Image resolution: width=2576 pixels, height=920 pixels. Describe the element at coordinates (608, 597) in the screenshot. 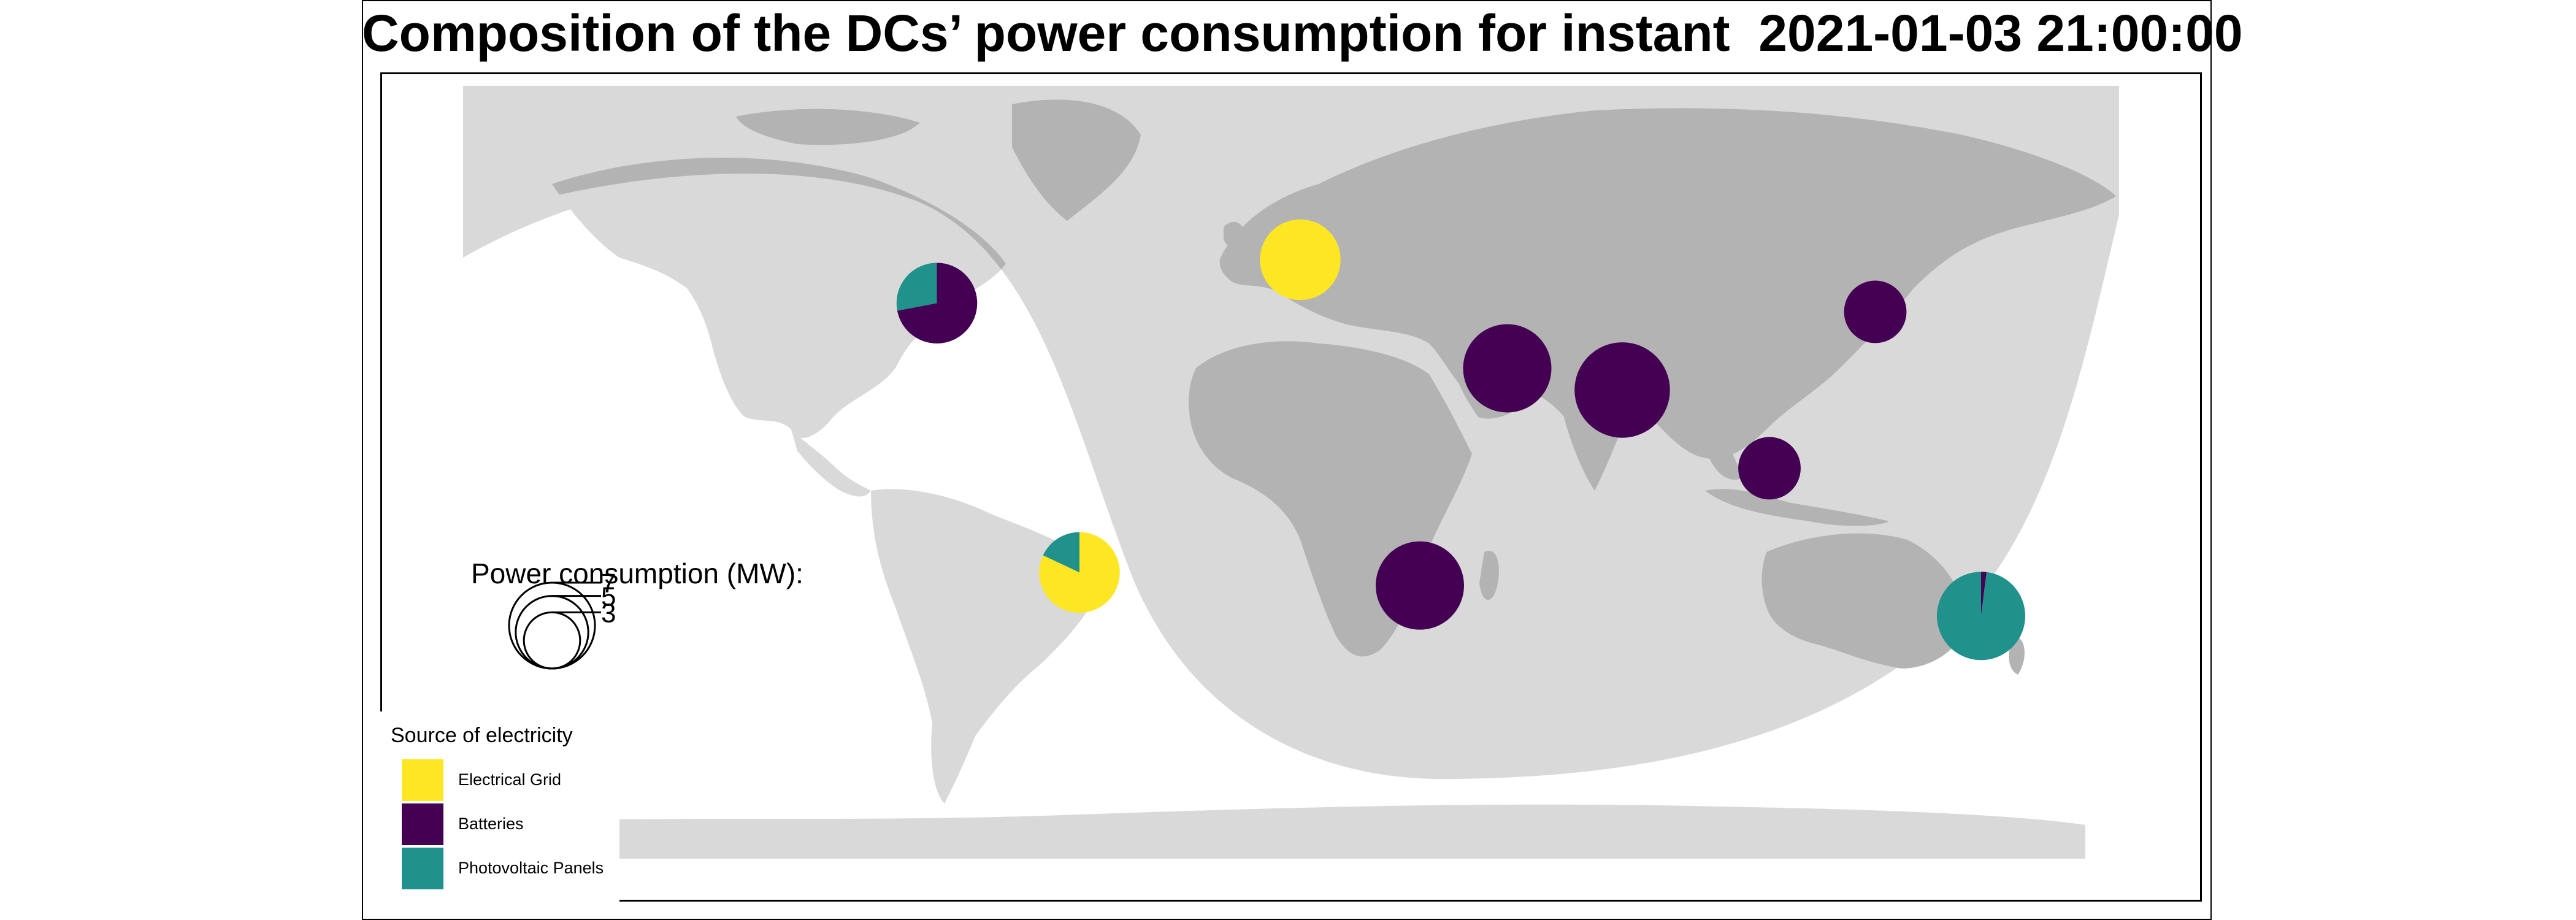

I see `size-legend-label: 5` at that location.